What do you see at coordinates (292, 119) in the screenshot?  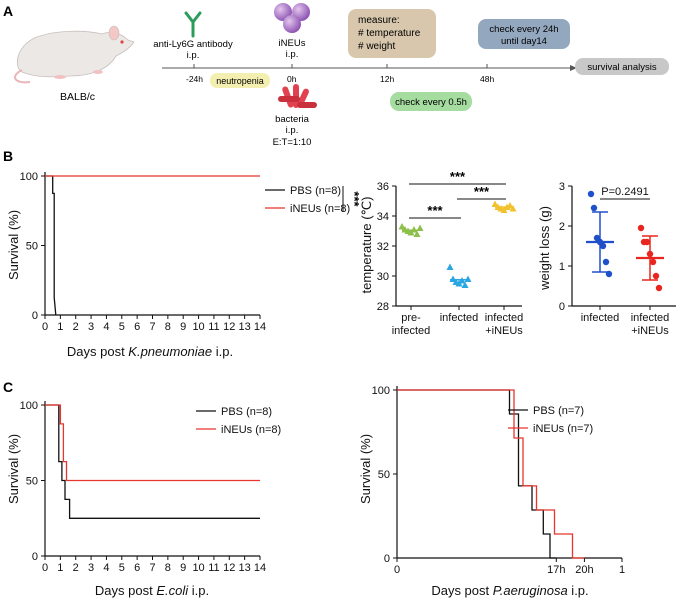 I see `bacteria-label: bacteria` at bounding box center [292, 119].